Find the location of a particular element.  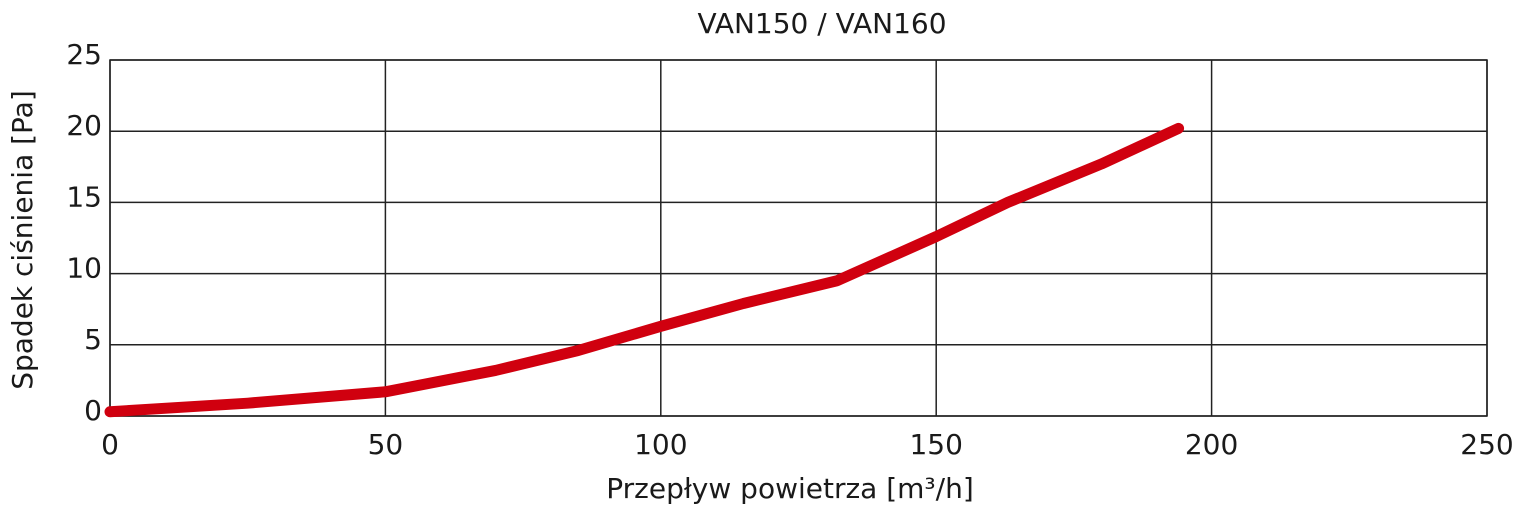

x-tick-label: 100 is located at coordinates (660, 444).